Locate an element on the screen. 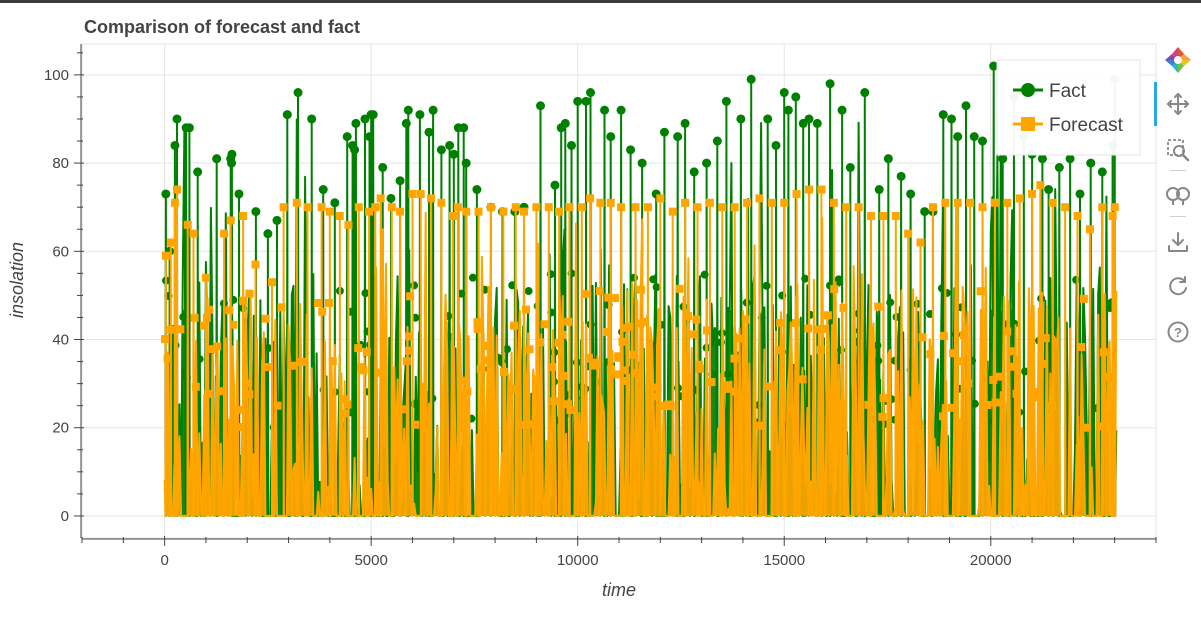  legend-item-forecast: Forecast is located at coordinates (1068, 125).